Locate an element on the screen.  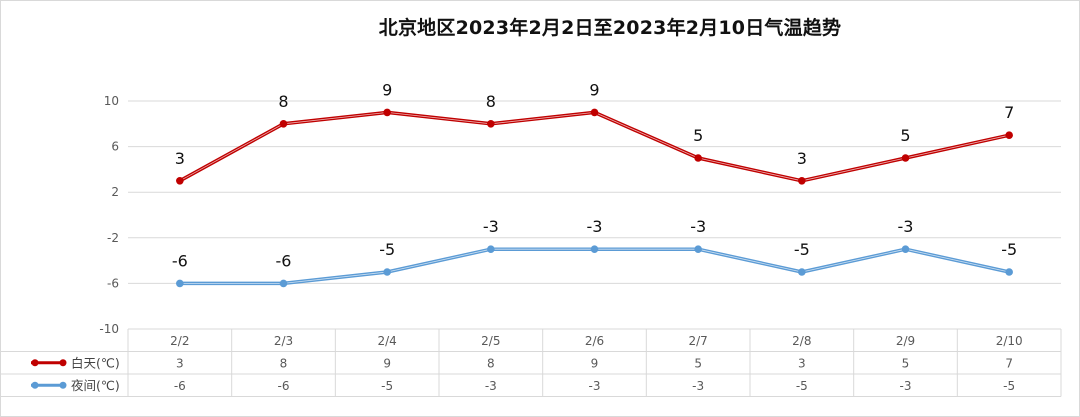
y-tick-label: 10 is located at coordinates (111, 101).